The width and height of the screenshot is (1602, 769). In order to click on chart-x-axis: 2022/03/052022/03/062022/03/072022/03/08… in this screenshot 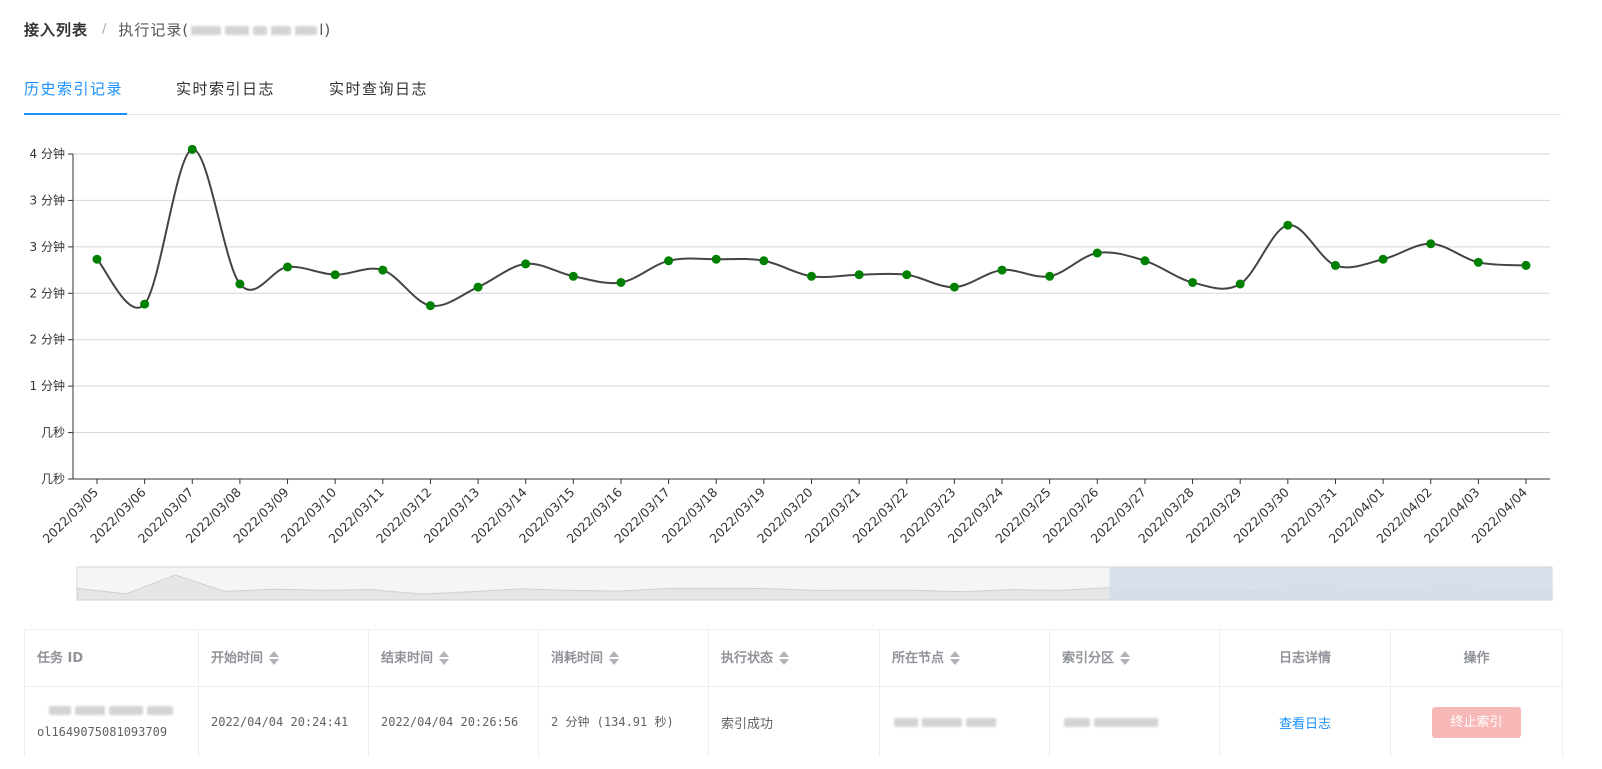, I will do `click(785, 512)`.